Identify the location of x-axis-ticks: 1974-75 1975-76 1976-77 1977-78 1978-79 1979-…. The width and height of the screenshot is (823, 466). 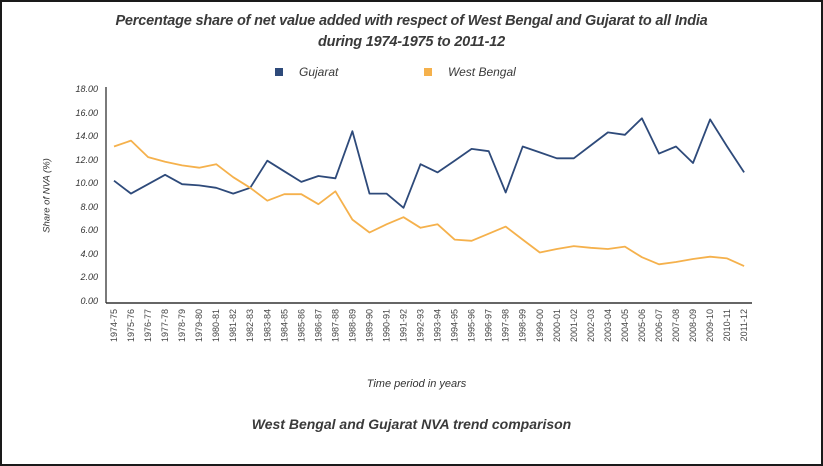
(429, 325).